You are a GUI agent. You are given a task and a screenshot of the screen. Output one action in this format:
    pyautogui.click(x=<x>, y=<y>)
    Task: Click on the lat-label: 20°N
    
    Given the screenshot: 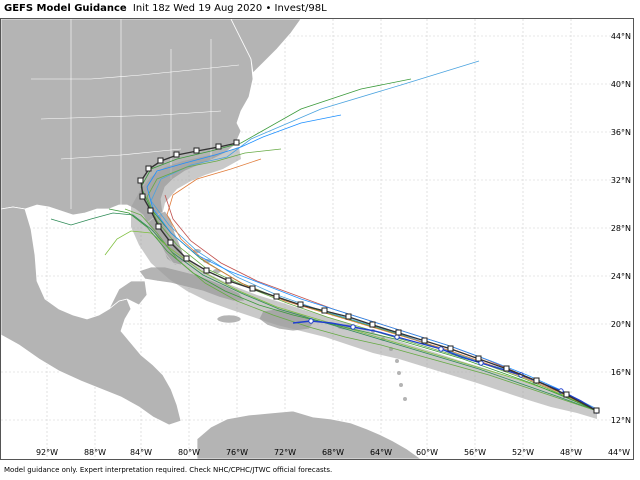 What is the action you would take?
    pyautogui.click(x=621, y=324)
    